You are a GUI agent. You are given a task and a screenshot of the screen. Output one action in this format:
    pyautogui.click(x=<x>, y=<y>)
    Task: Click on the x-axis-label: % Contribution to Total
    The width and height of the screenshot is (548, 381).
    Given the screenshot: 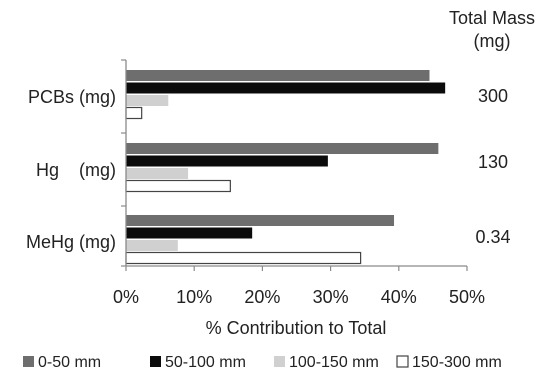 What is the action you would take?
    pyautogui.click(x=296, y=328)
    